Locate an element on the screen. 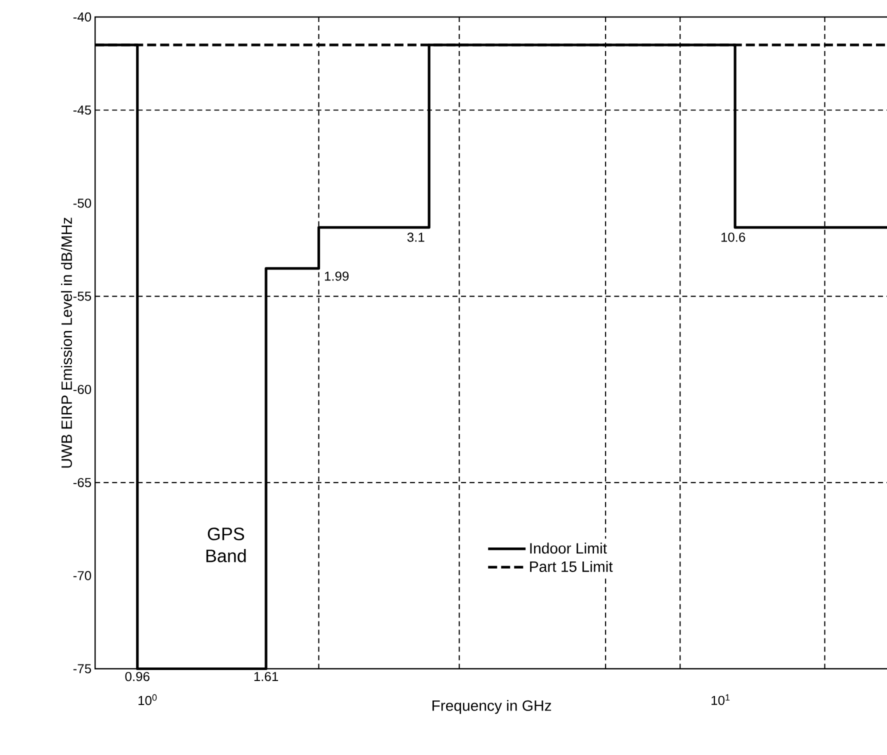 The image size is (887, 755). y-tick-label: -70 is located at coordinates (82, 575).